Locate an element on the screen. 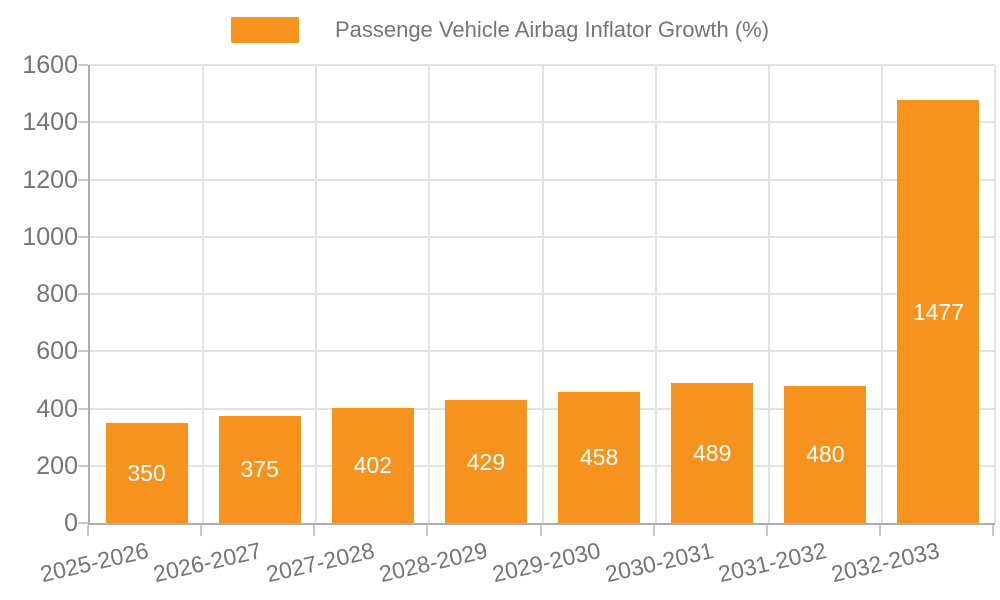  y-axis-tick-label: 800 is located at coordinates (57, 294).